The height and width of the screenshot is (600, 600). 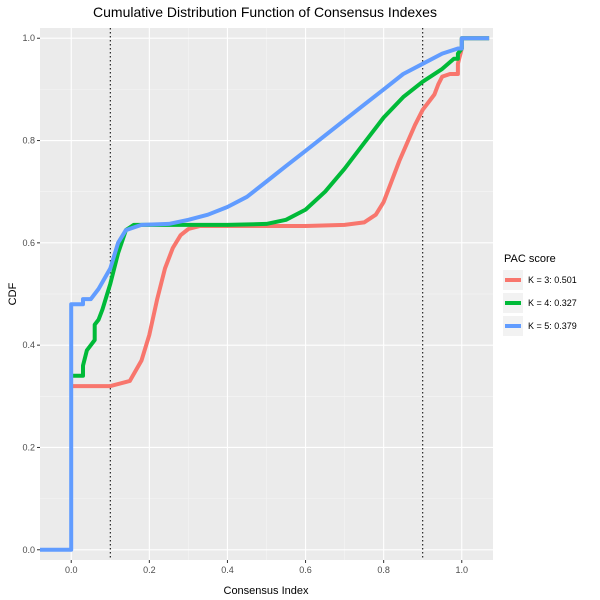 What do you see at coordinates (28, 243) in the screenshot?
I see `y-tick-label: 0.6` at bounding box center [28, 243].